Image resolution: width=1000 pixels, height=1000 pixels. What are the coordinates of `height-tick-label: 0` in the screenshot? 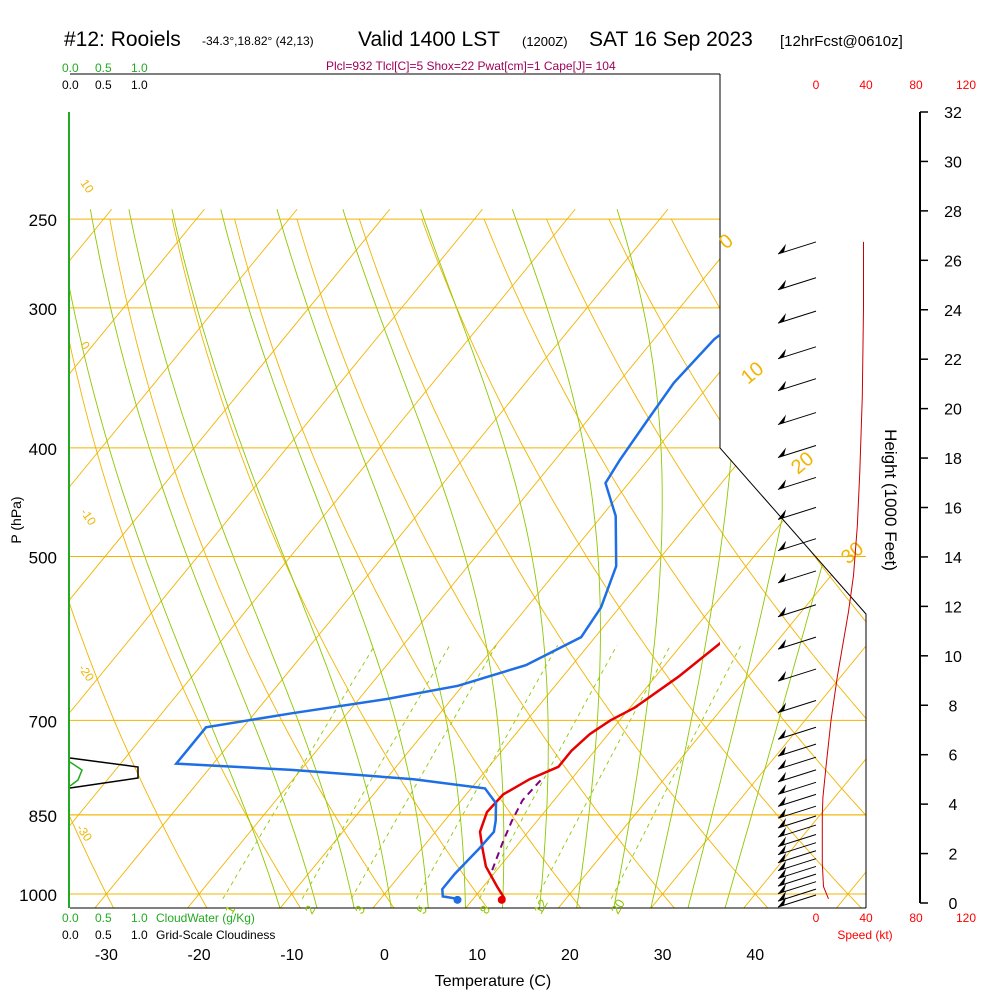 It's located at (953, 904).